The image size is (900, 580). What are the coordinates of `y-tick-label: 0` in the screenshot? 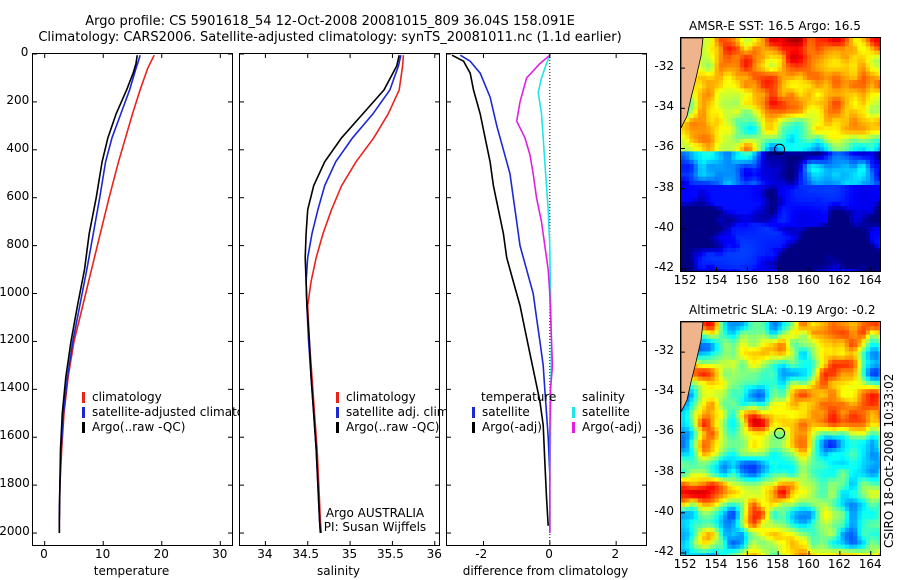 It's located at (24, 52).